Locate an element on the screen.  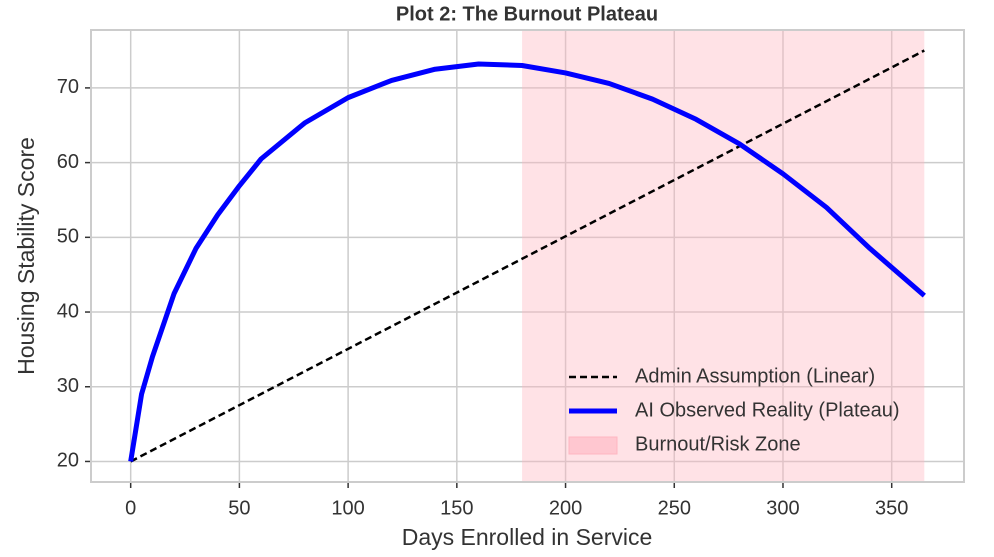
x-tick-label: 250 is located at coordinates (674, 508).